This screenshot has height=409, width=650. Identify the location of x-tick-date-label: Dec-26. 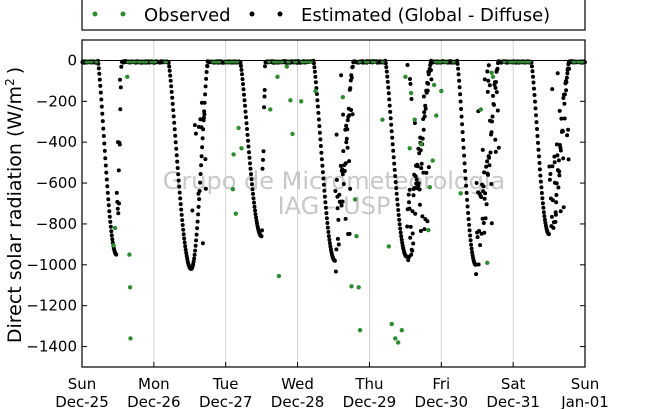
(154, 401).